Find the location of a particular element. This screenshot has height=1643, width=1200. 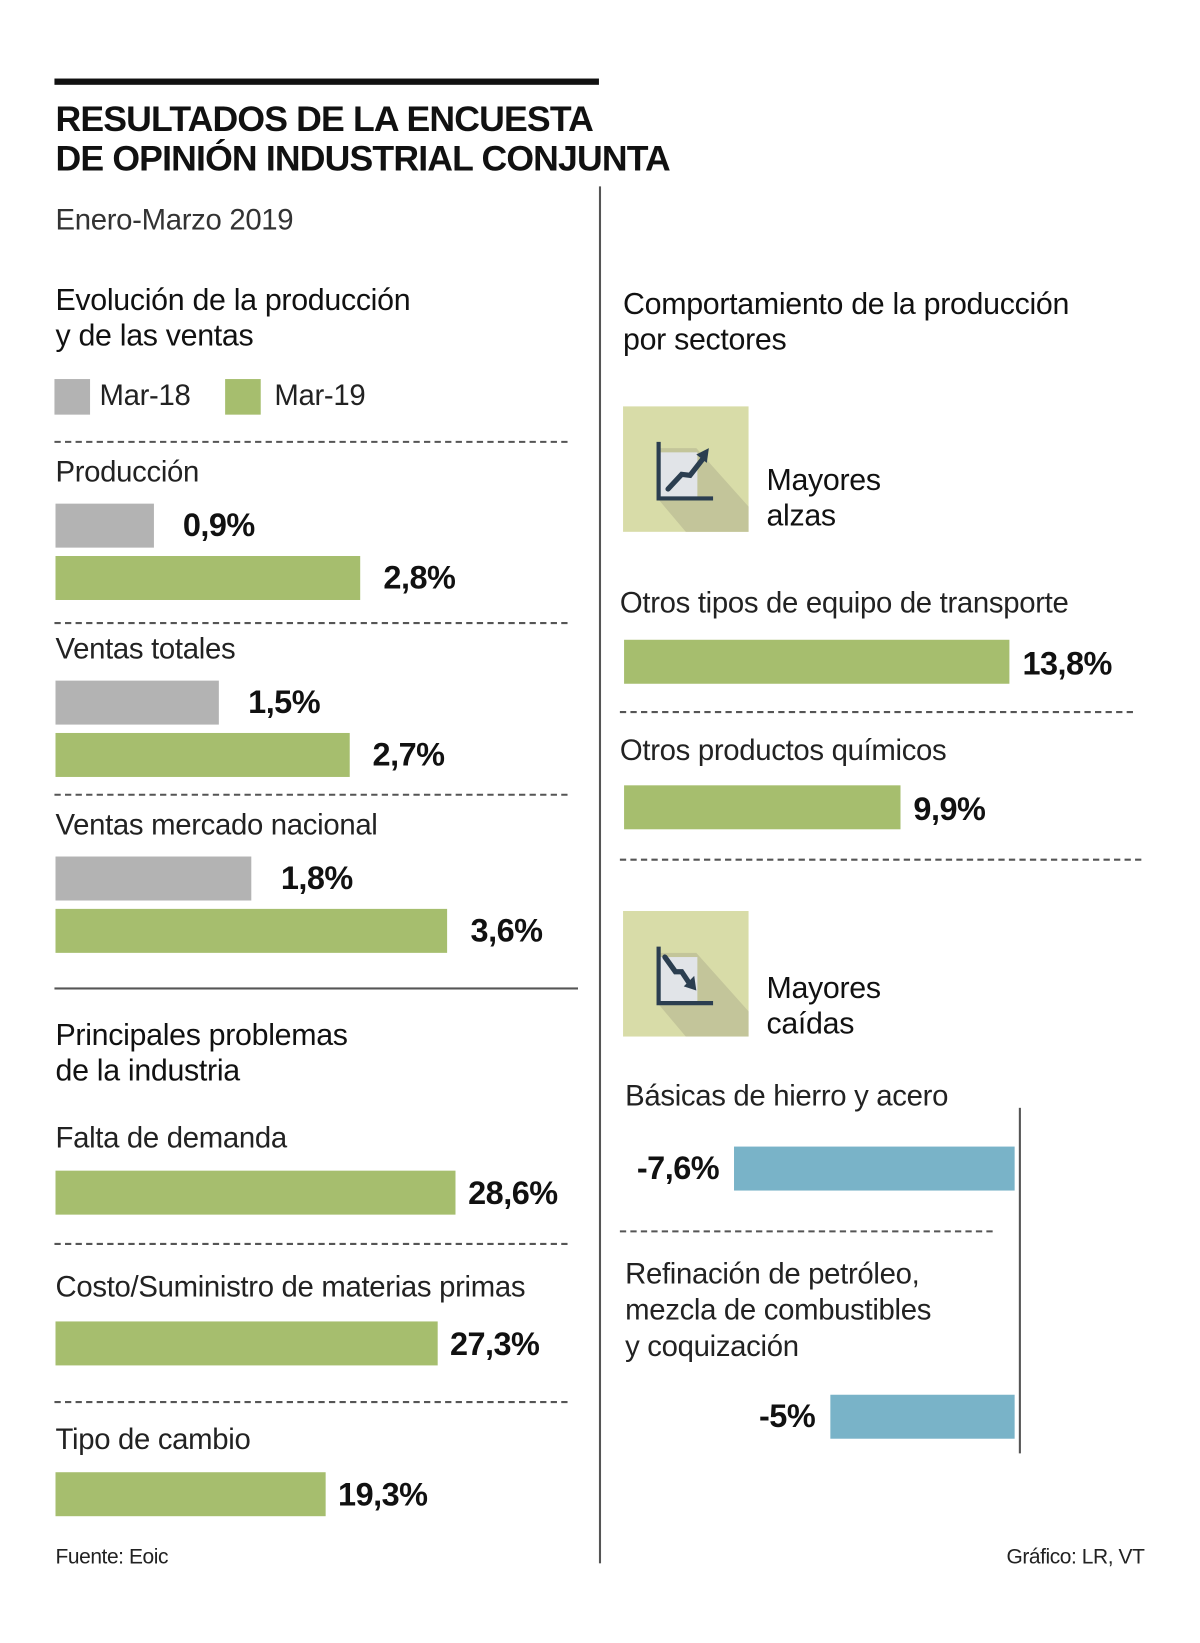

falls-label-line-1: Mayores is located at coordinates (823, 988).